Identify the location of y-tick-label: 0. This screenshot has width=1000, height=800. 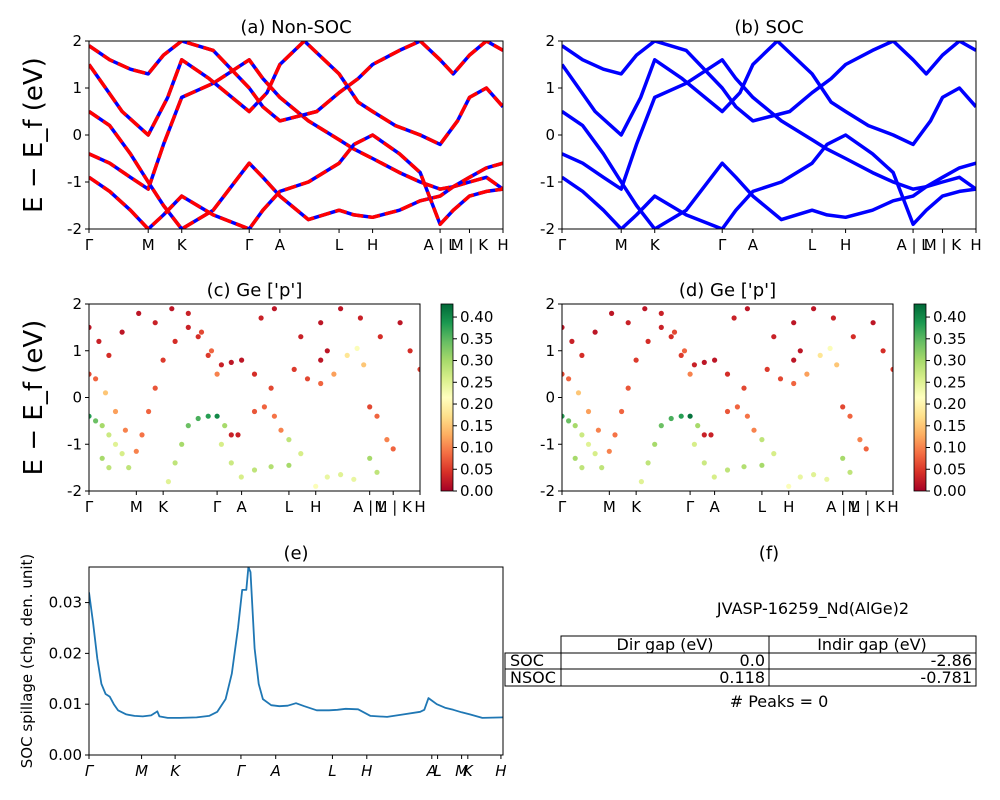
(77, 135).